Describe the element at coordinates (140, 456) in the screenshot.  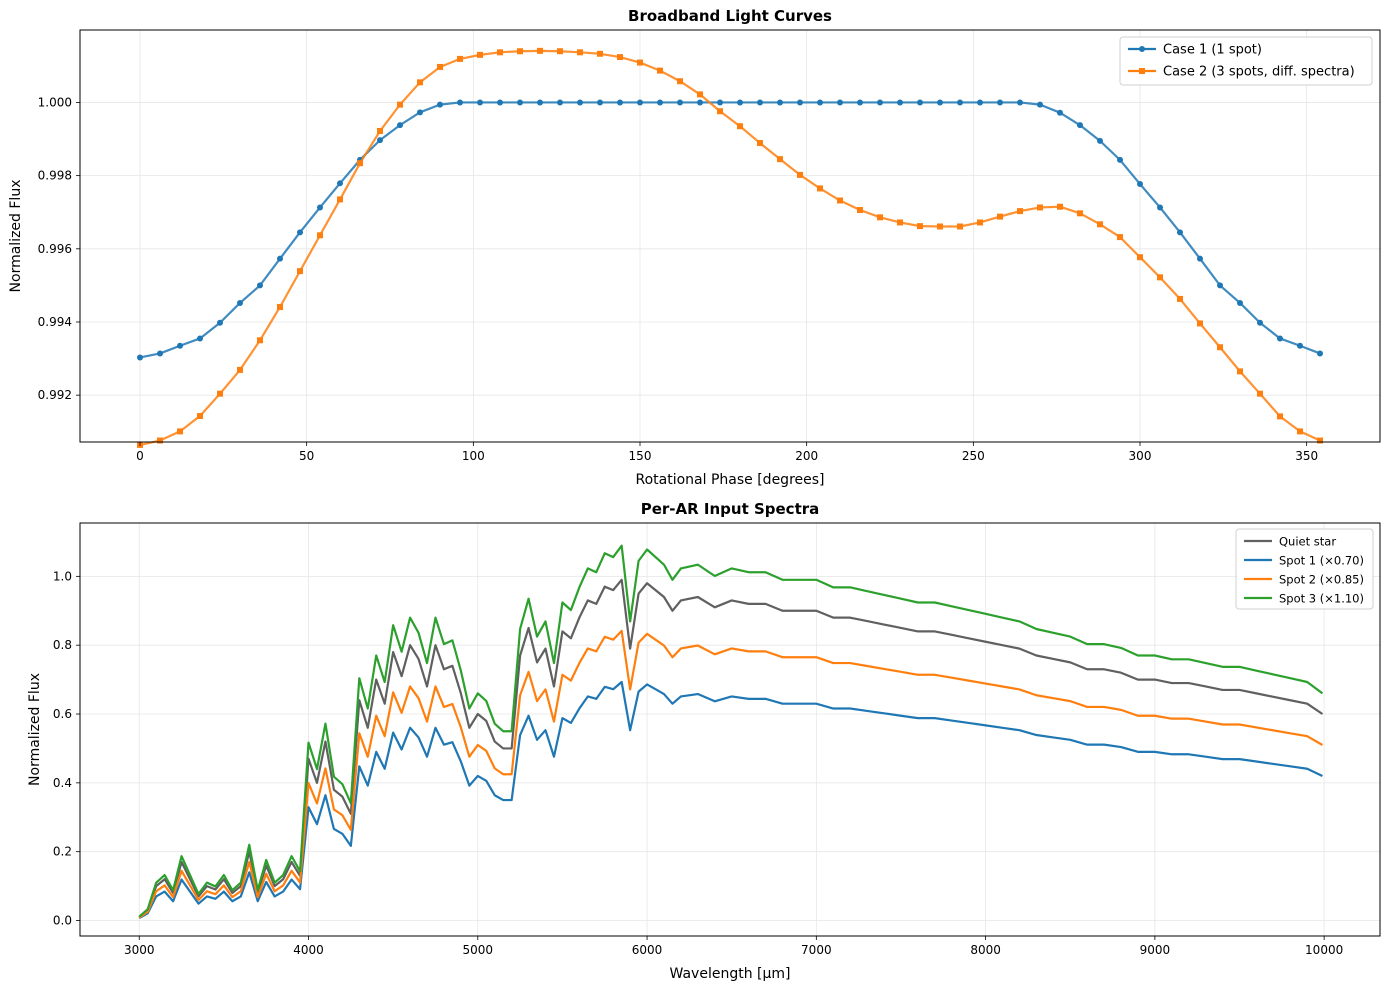
I see `x-tick-label: 0` at that location.